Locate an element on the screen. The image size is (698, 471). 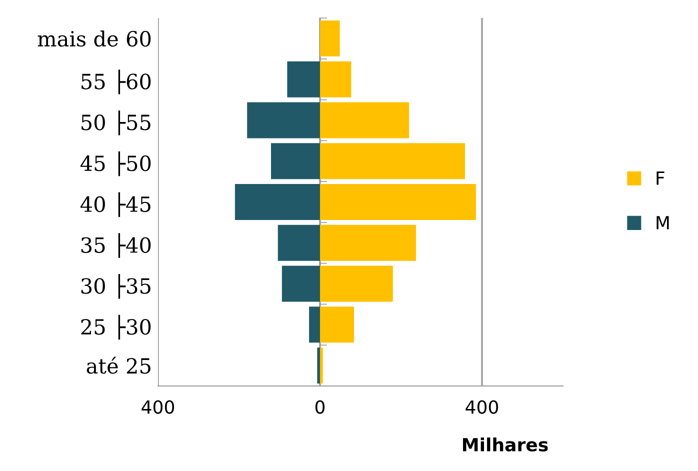
y-tick-label: 50 ├55 is located at coordinates (116, 123).